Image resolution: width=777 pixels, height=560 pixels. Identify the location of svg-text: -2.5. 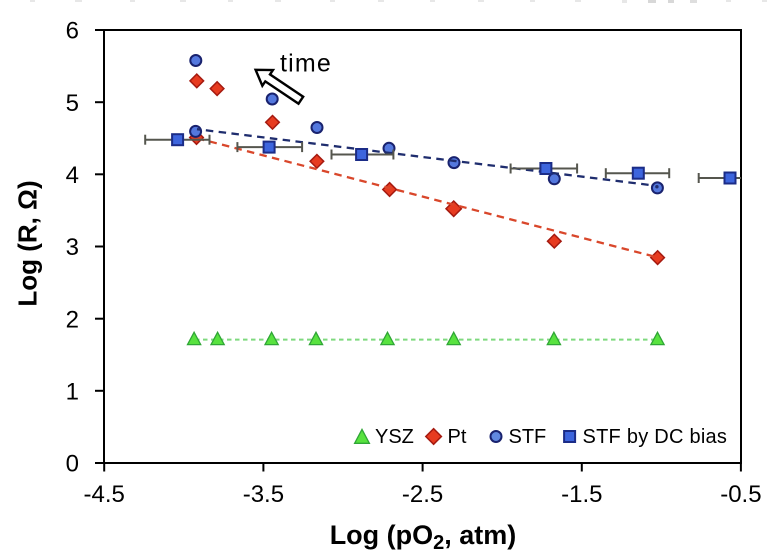
(422, 494).